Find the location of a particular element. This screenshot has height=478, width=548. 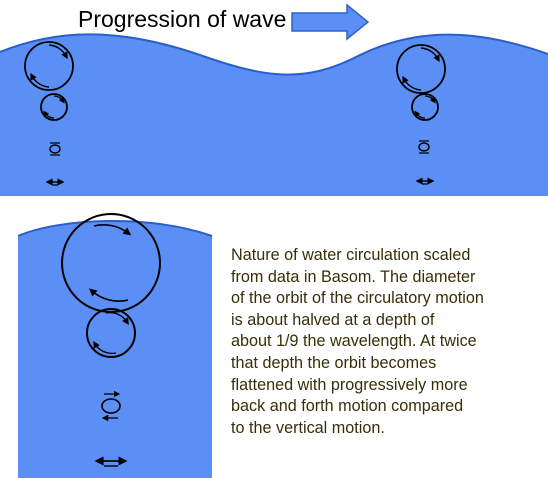

orbit-column-left is located at coordinates (49, 113).